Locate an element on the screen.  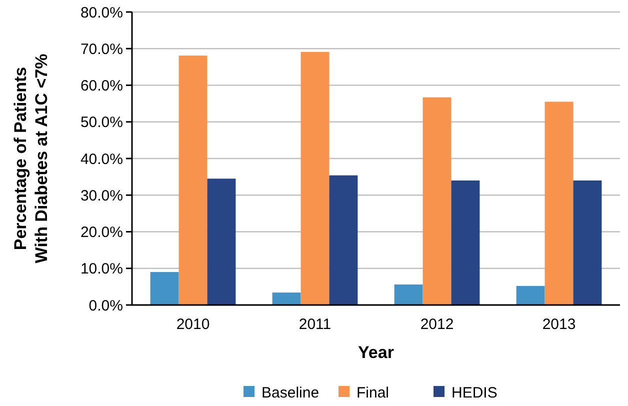
y-tick-label: 70.0% is located at coordinates (101, 49).